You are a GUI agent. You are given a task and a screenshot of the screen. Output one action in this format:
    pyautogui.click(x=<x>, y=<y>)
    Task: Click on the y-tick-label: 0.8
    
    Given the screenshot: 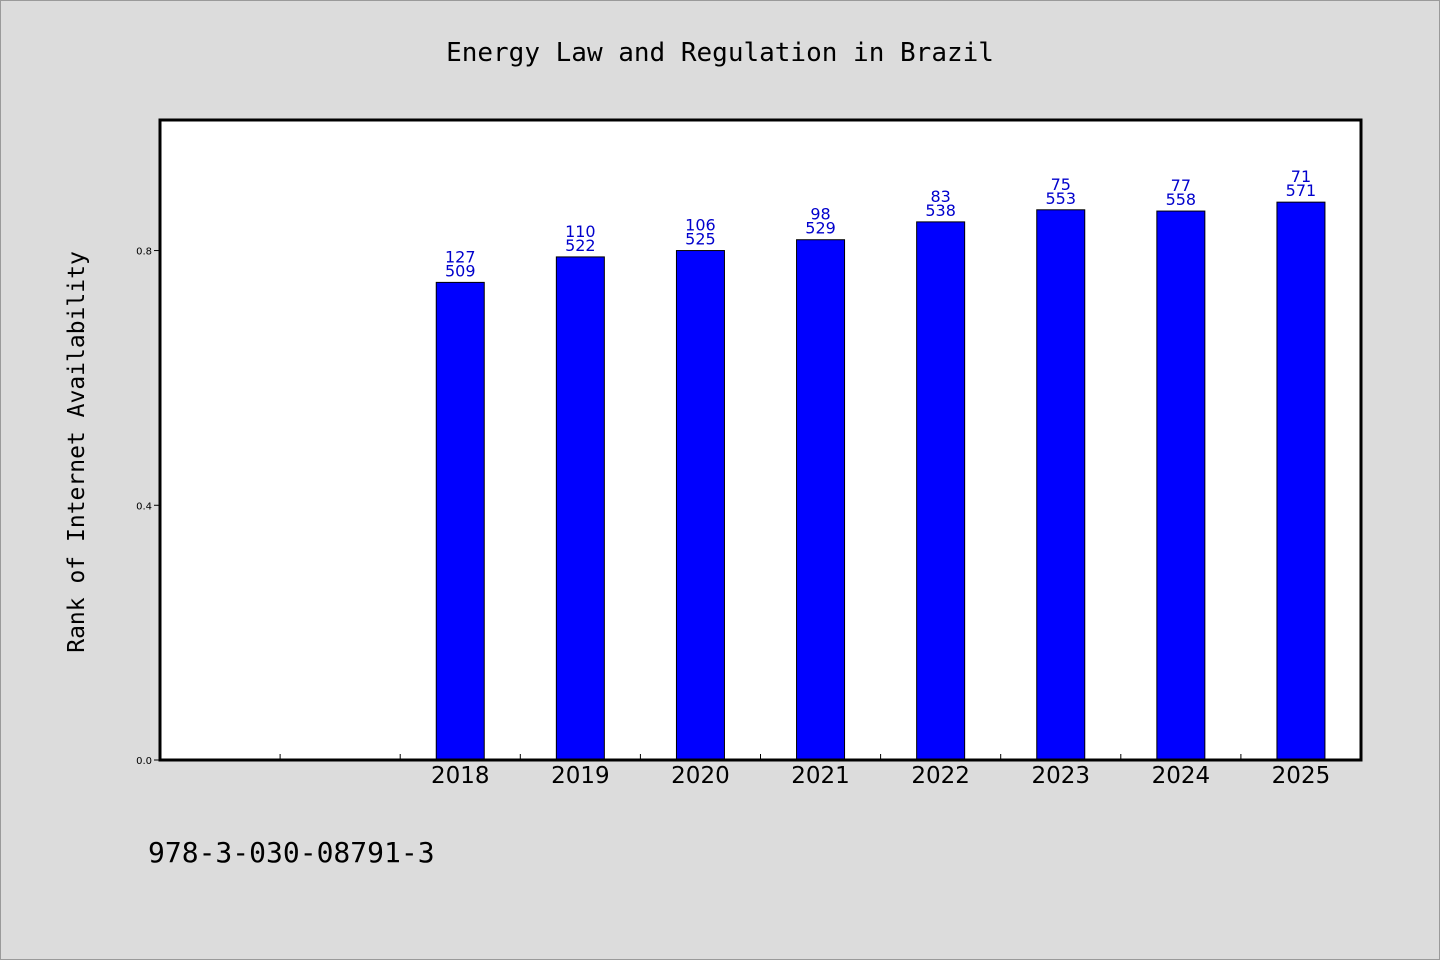 What is the action you would take?
    pyautogui.click(x=144, y=252)
    